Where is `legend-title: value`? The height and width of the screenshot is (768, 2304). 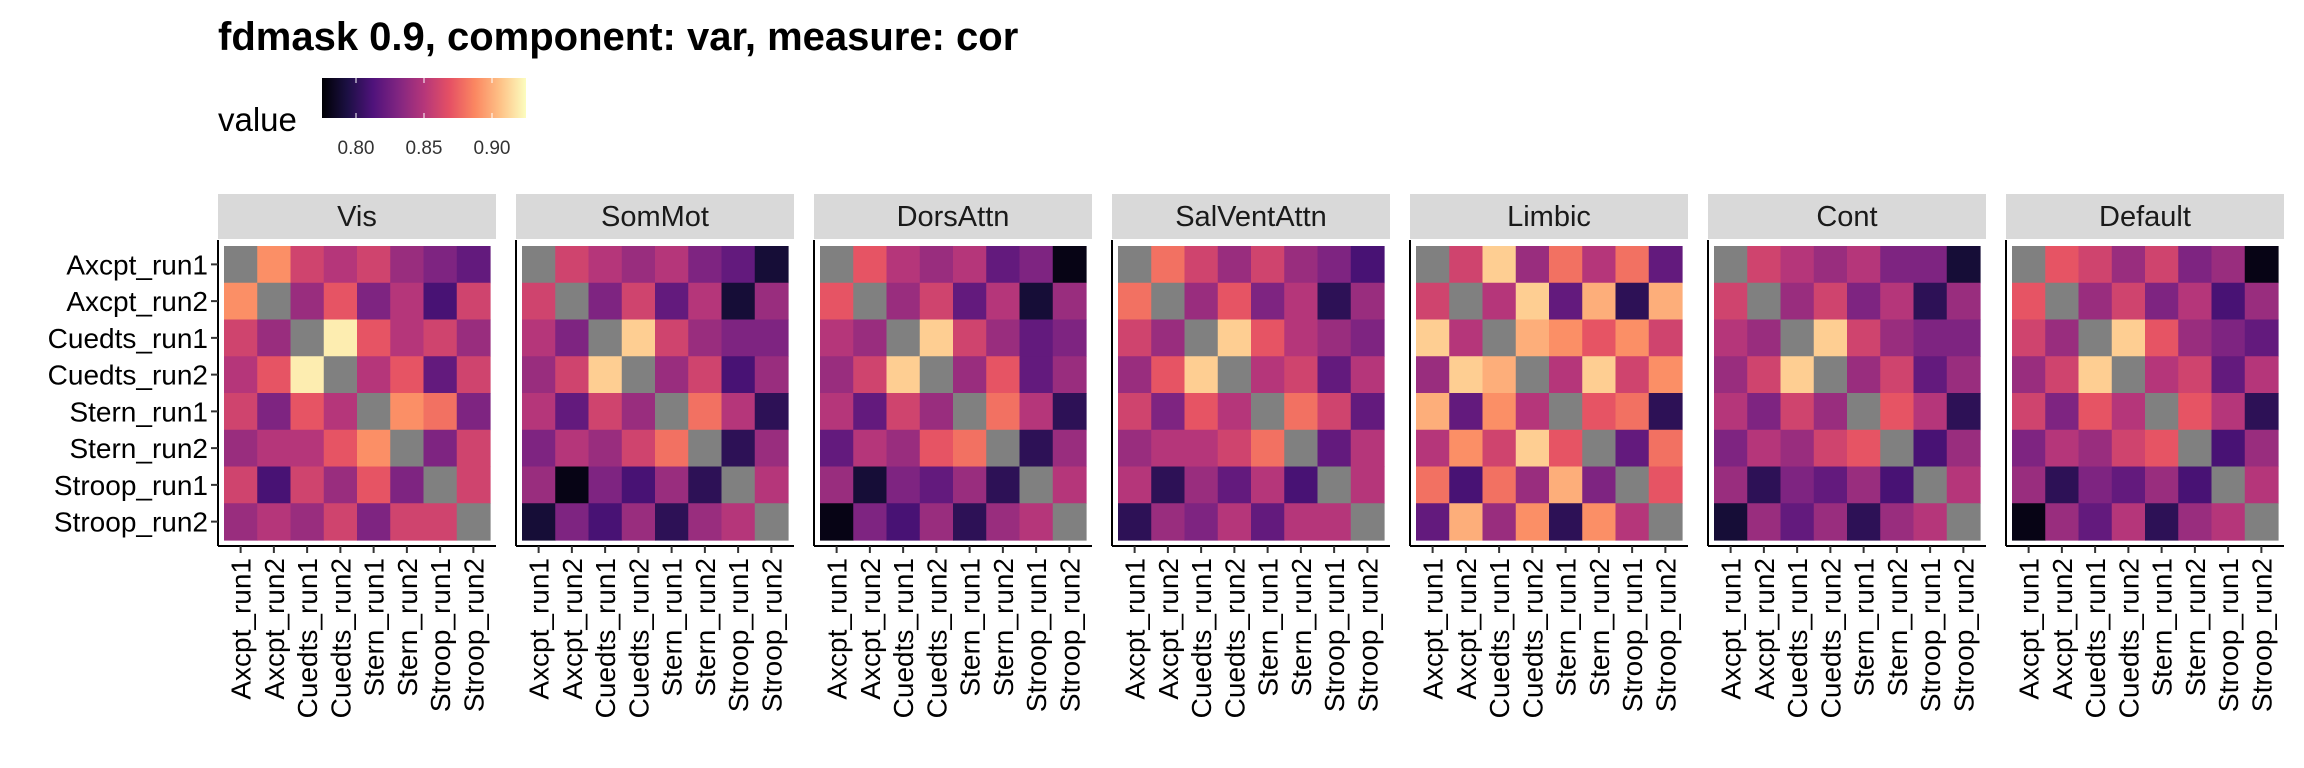 legend-title: value is located at coordinates (257, 119).